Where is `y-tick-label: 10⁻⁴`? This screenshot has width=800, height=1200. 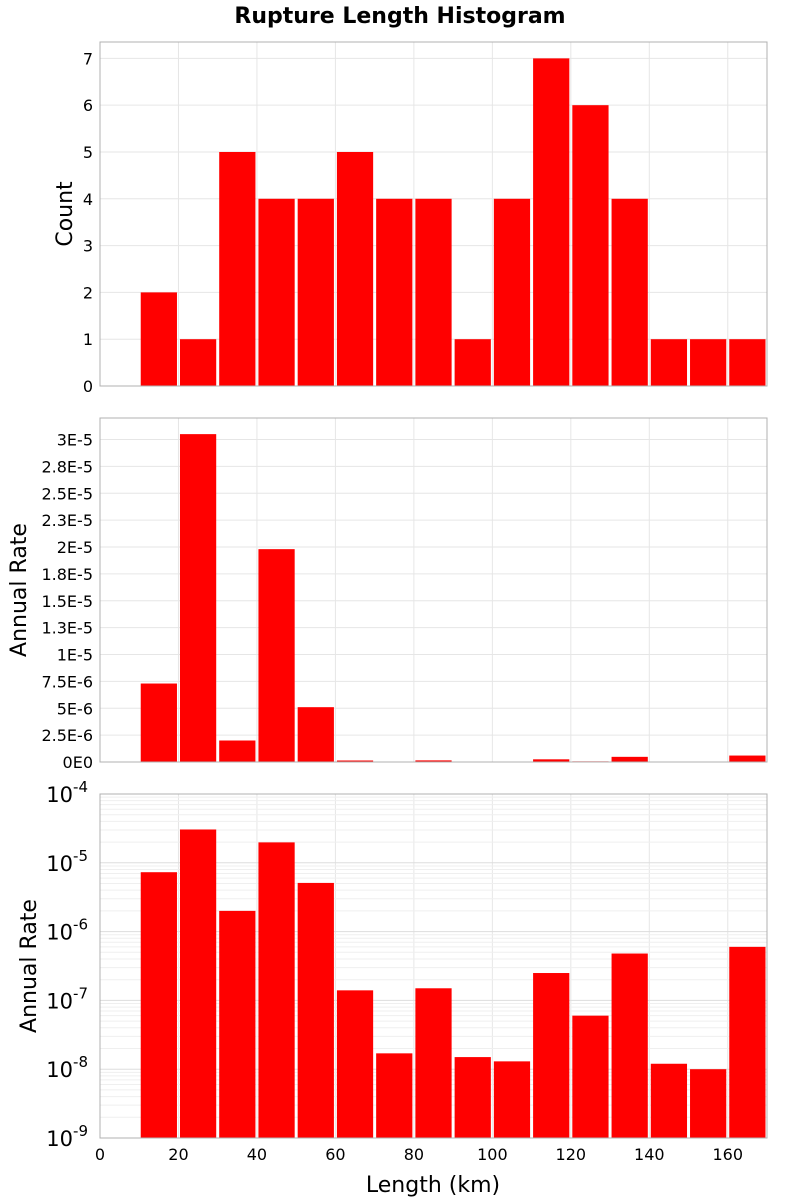
y-tick-label: 10⁻⁴ is located at coordinates (67, 792).